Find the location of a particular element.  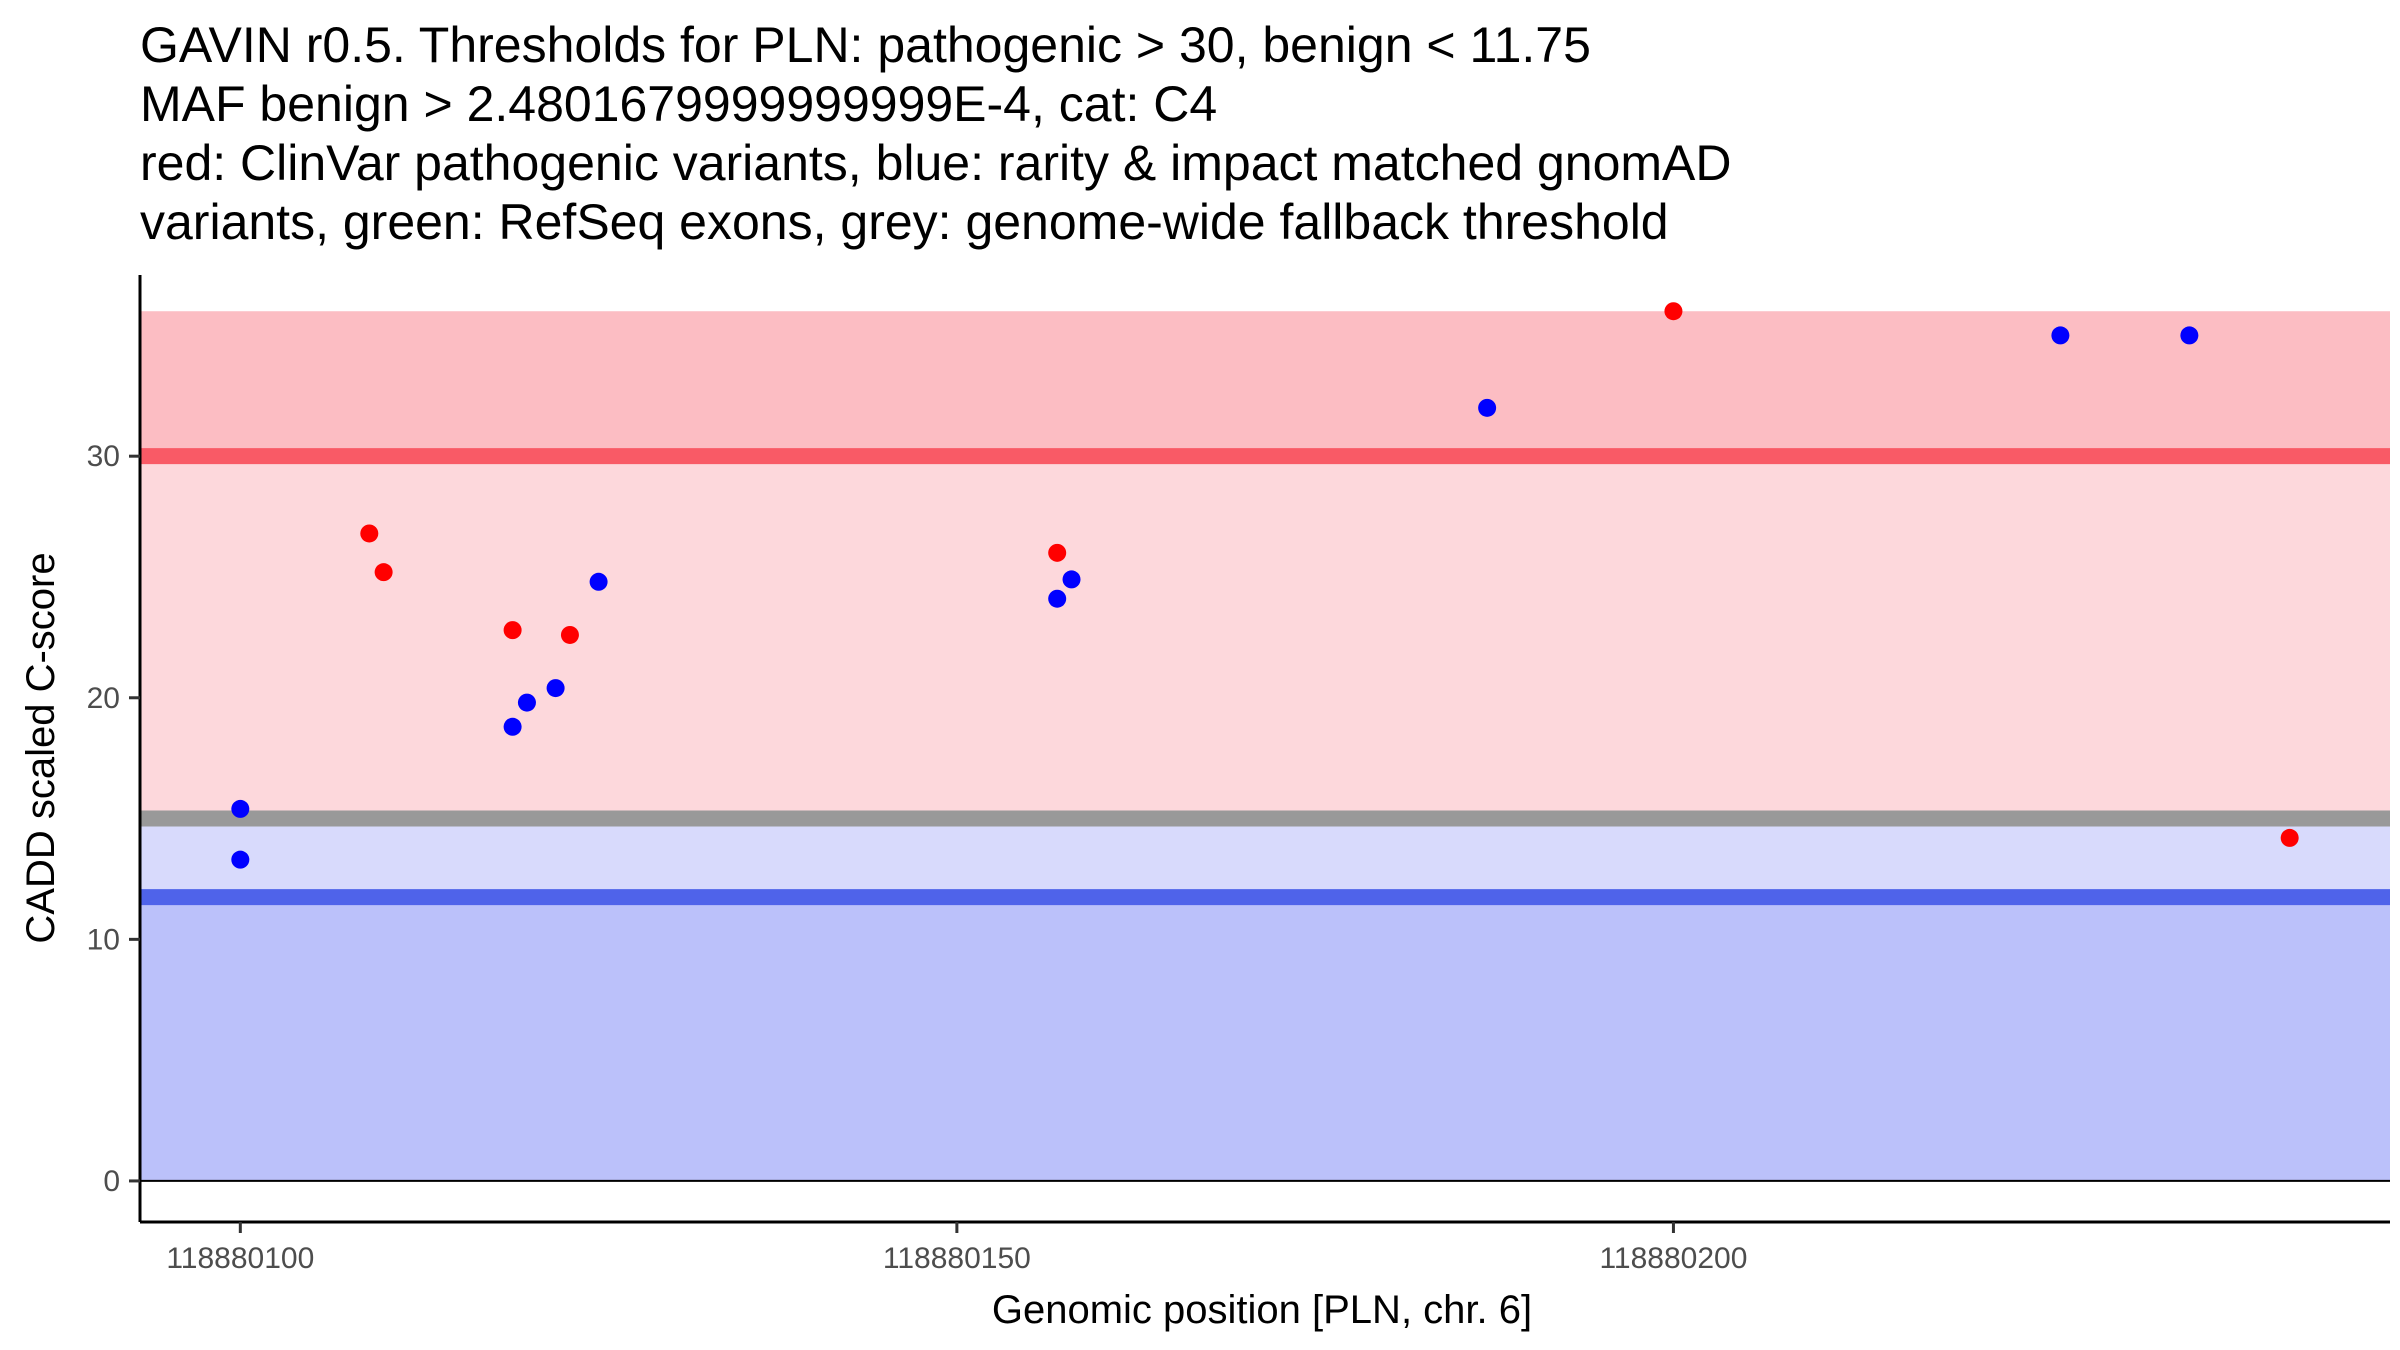

y-tick-label-30: 30 is located at coordinates (103, 456).